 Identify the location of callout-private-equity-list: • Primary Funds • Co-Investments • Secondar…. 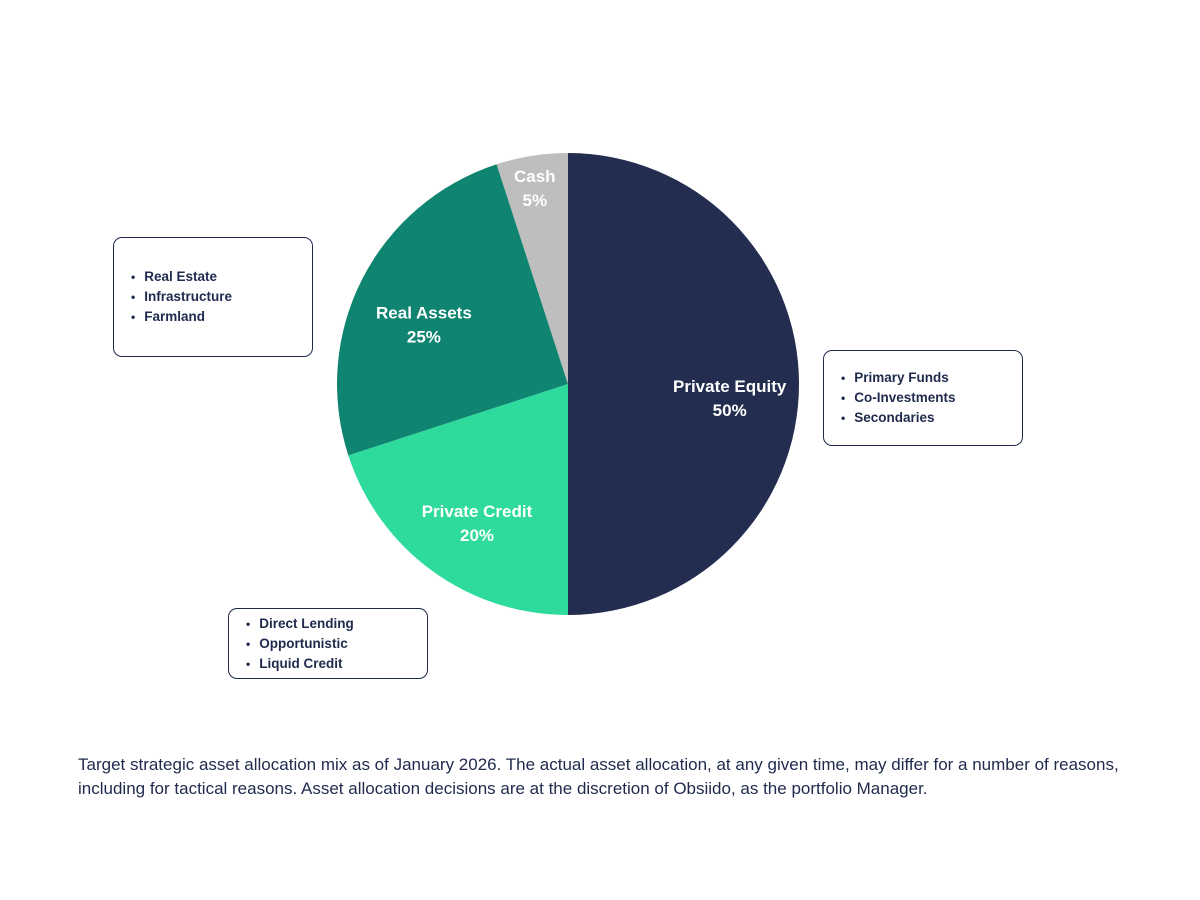
(893, 398).